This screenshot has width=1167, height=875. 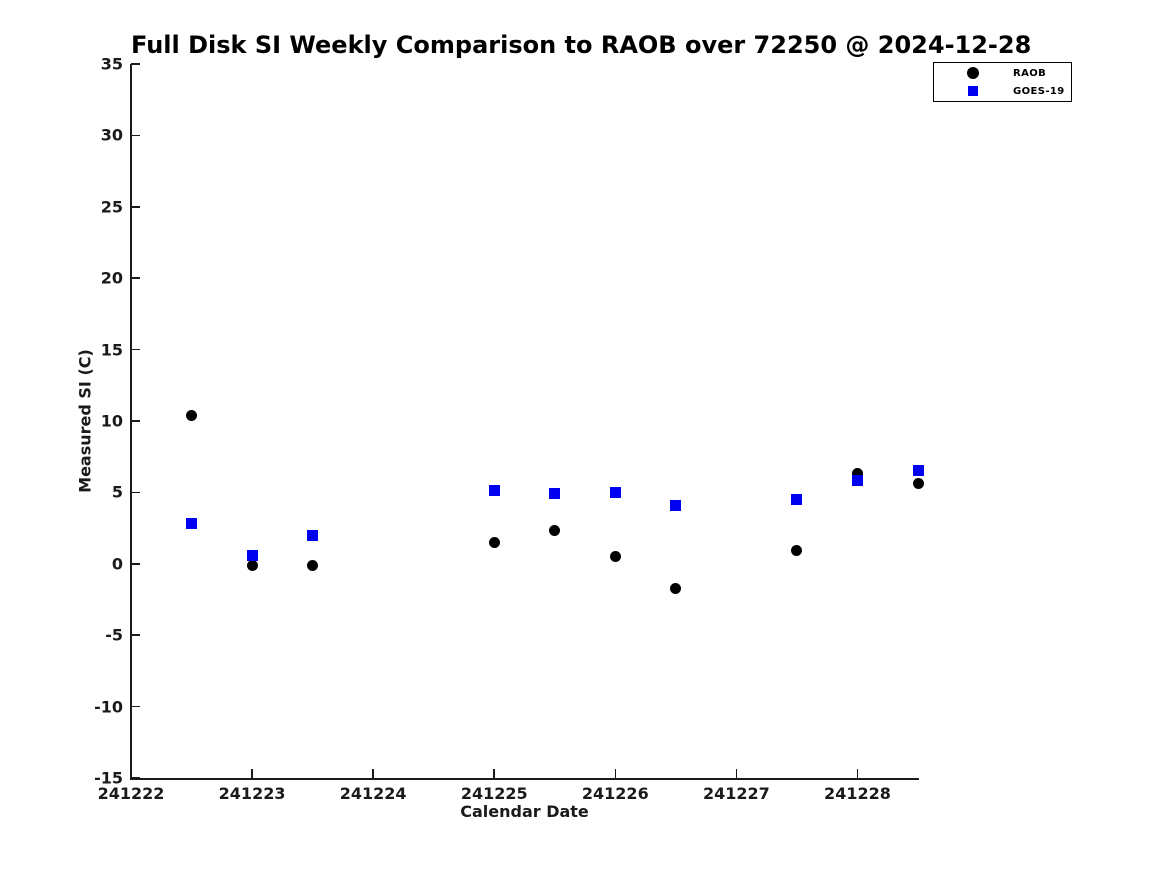 What do you see at coordinates (131, 793) in the screenshot?
I see `x-tick-label: 241222` at bounding box center [131, 793].